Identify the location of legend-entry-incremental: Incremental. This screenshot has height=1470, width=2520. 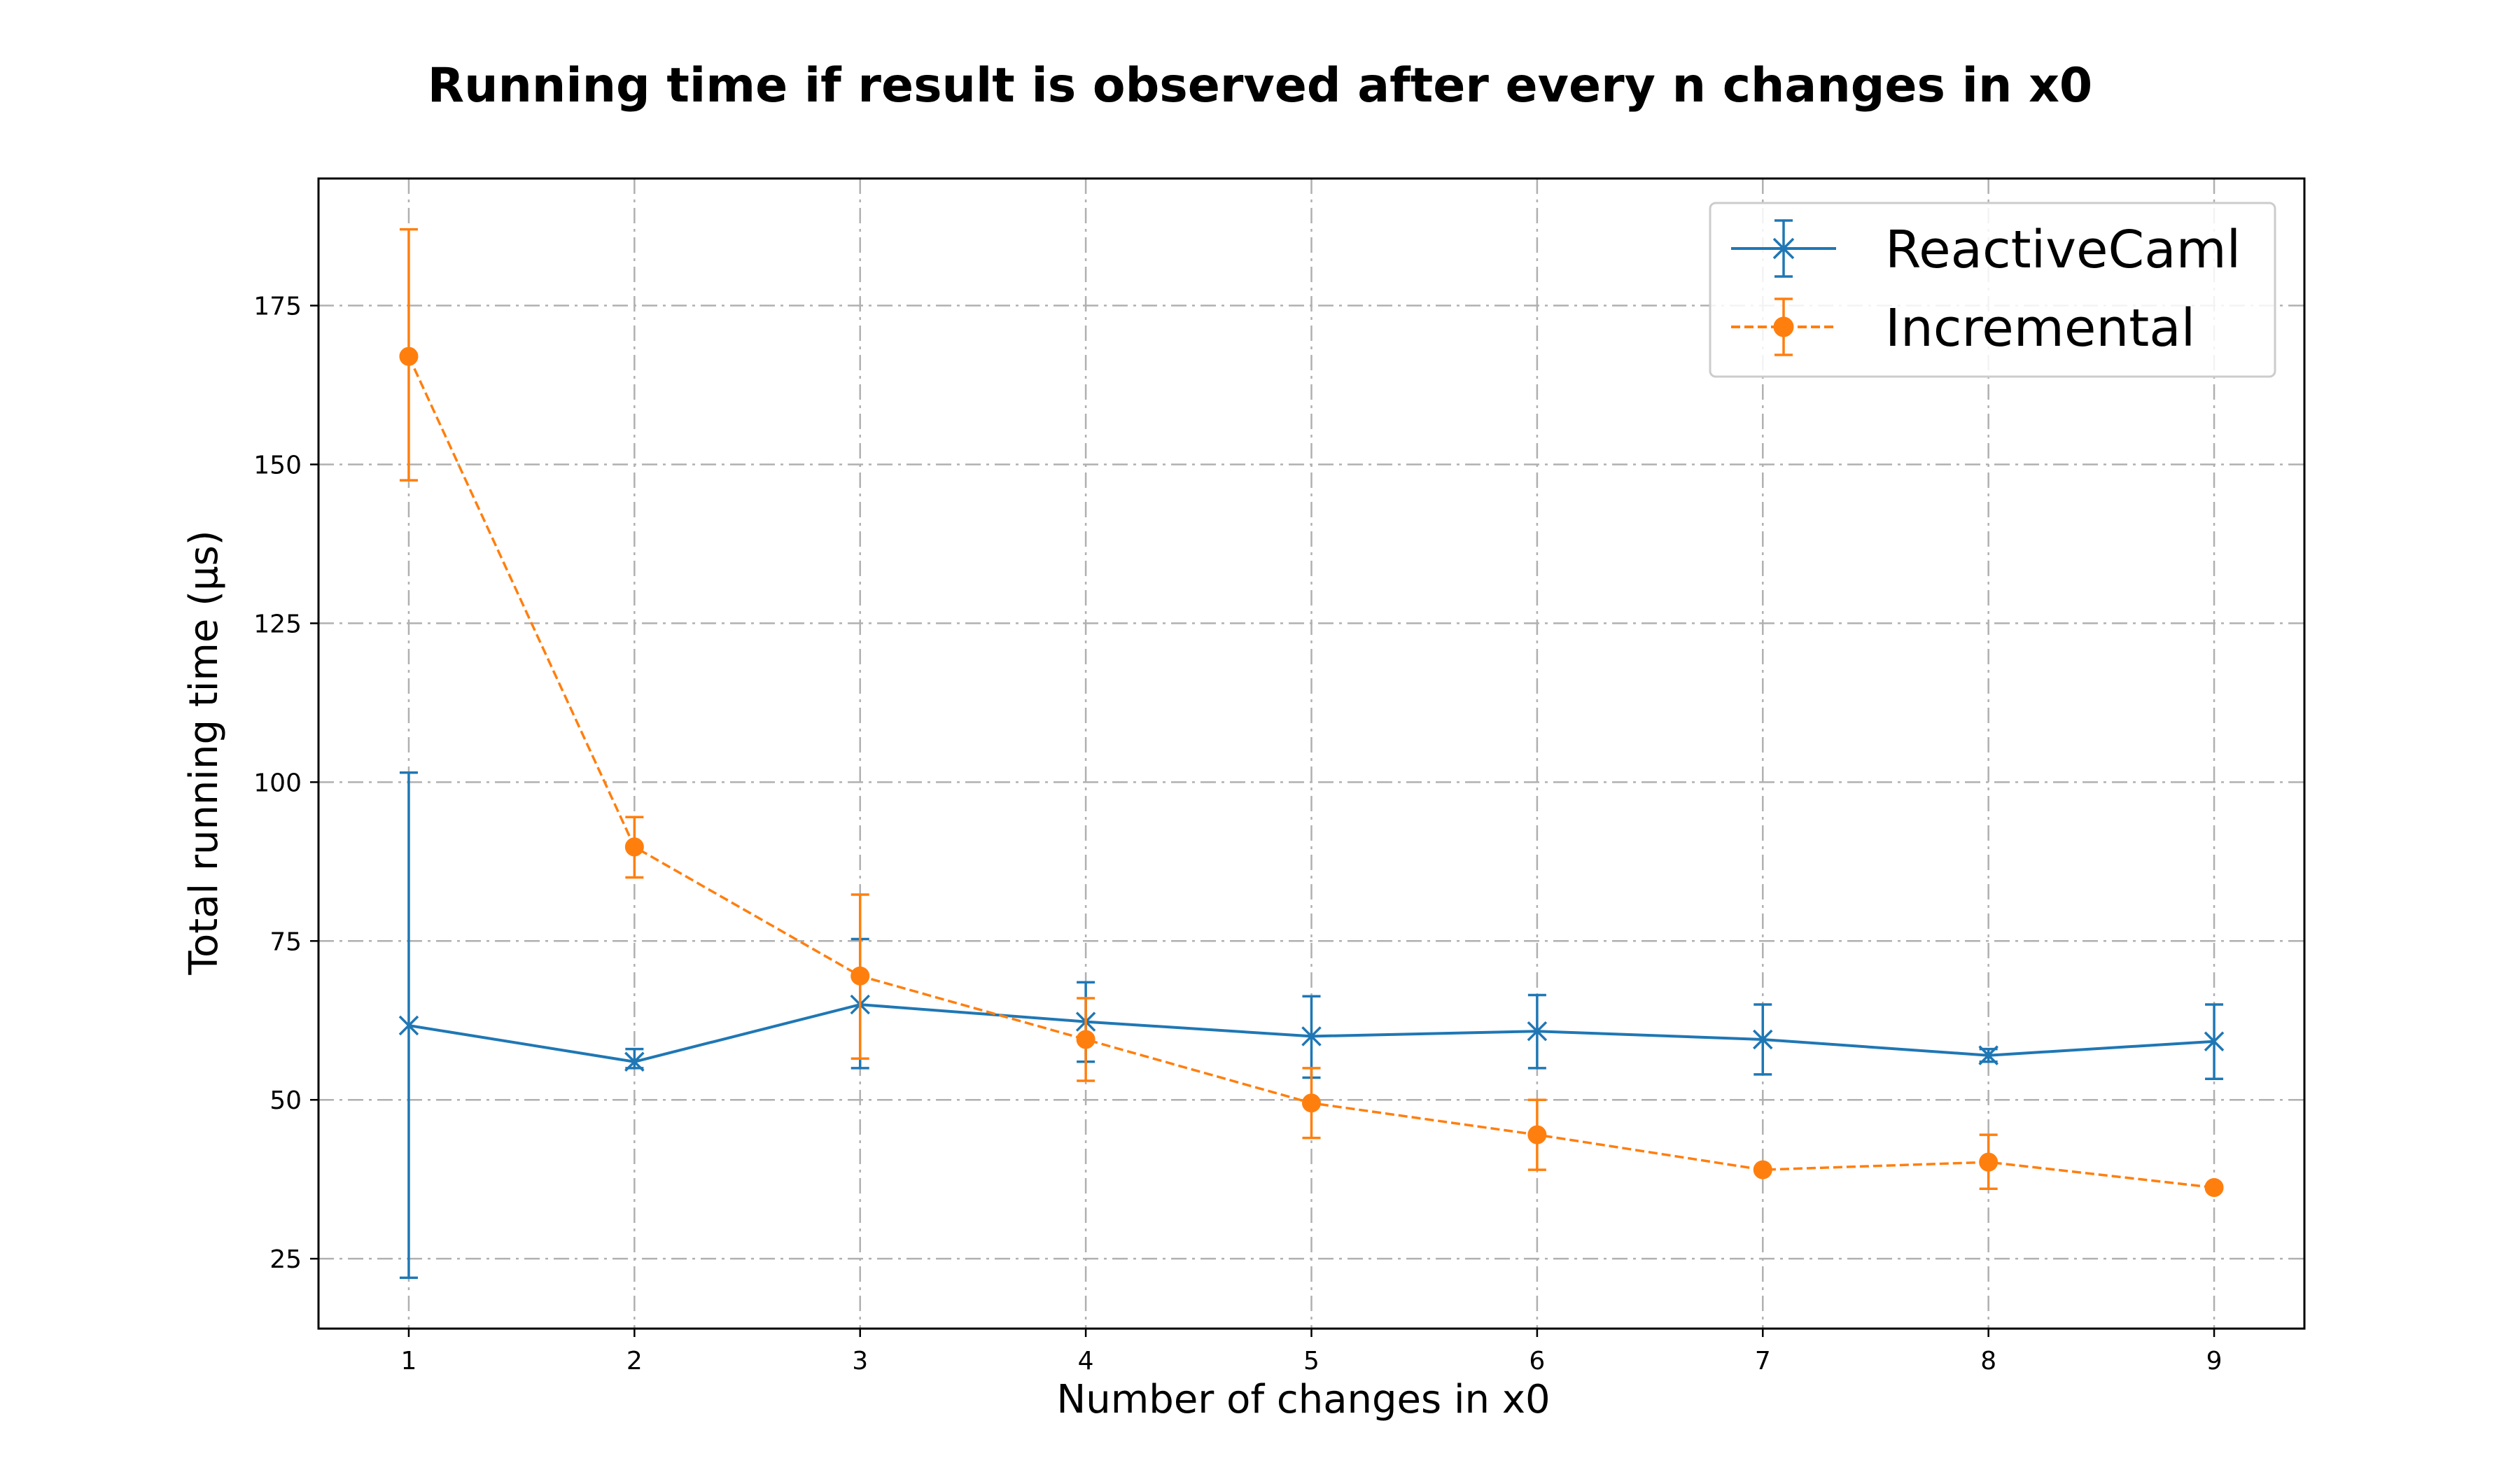
(1963, 328).